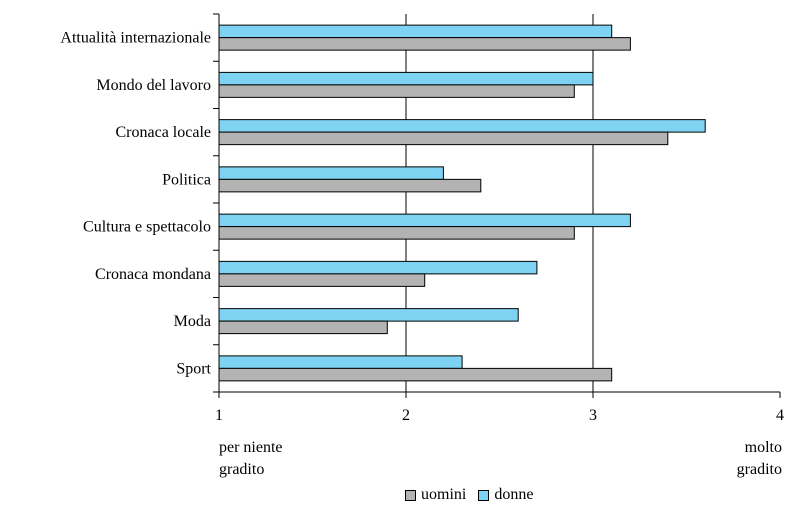 This screenshot has width=785, height=510. What do you see at coordinates (759, 459) in the screenshot?
I see `scale-max-label: molto gradito` at bounding box center [759, 459].